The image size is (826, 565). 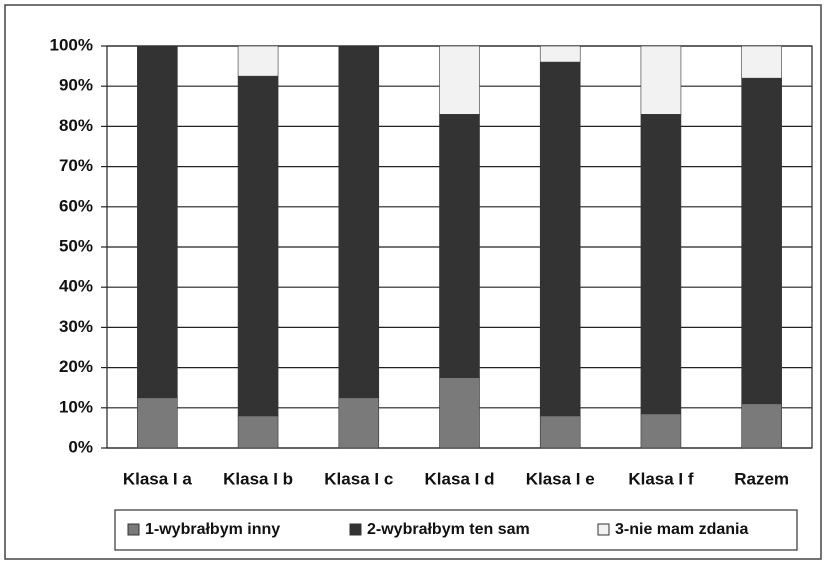 I want to click on x-tick-label: Klasa I e, so click(x=560, y=478).